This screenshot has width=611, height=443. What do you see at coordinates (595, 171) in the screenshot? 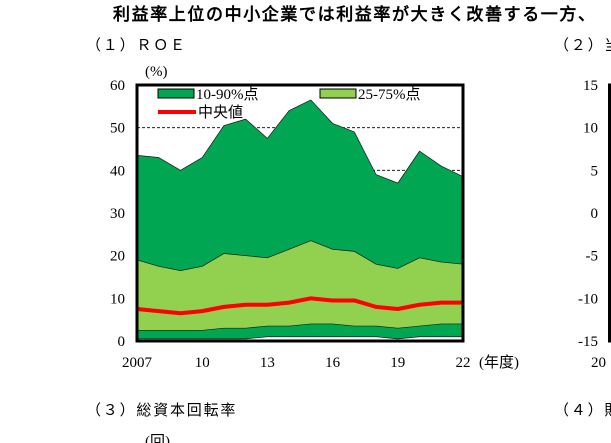
I see `chart2-ytick-label: 5` at bounding box center [595, 171].